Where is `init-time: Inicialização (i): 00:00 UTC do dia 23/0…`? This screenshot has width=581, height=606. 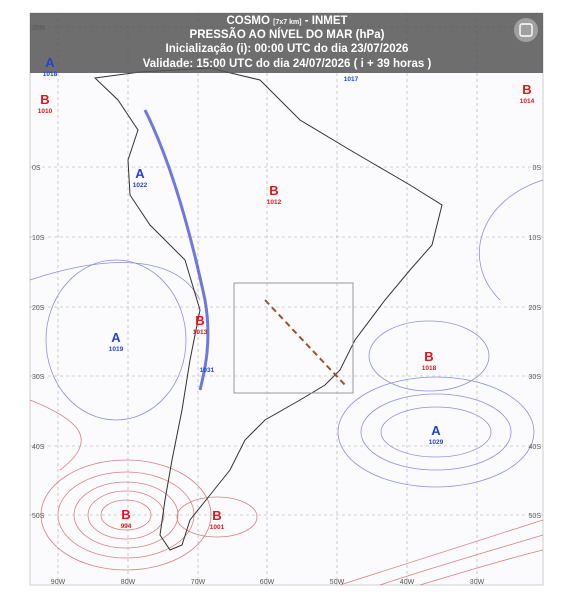 init-time: Inicialização (i): 00:00 UTC do dia 23/0… is located at coordinates (287, 49).